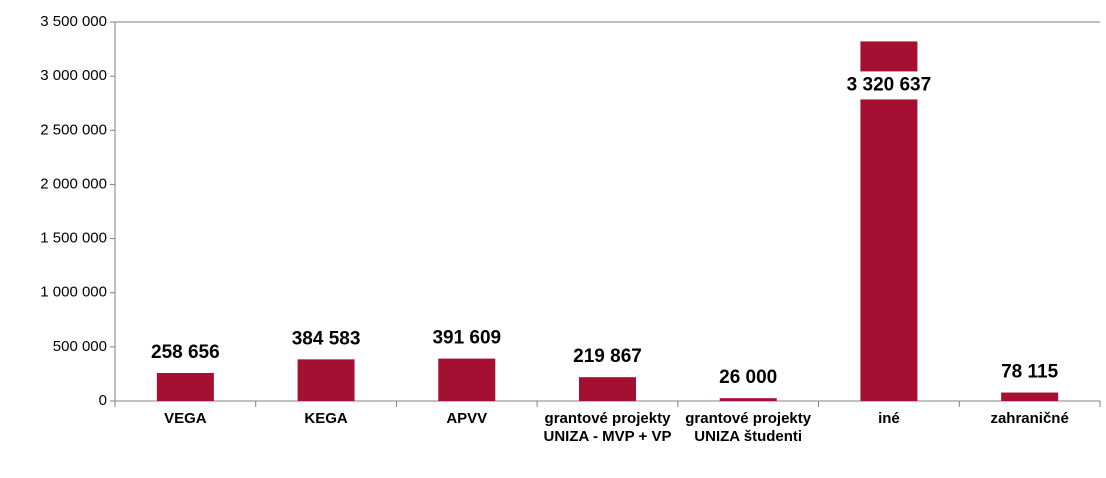 This screenshot has width=1106, height=478. What do you see at coordinates (185, 418) in the screenshot?
I see `x-tick-label: VEGA` at bounding box center [185, 418].